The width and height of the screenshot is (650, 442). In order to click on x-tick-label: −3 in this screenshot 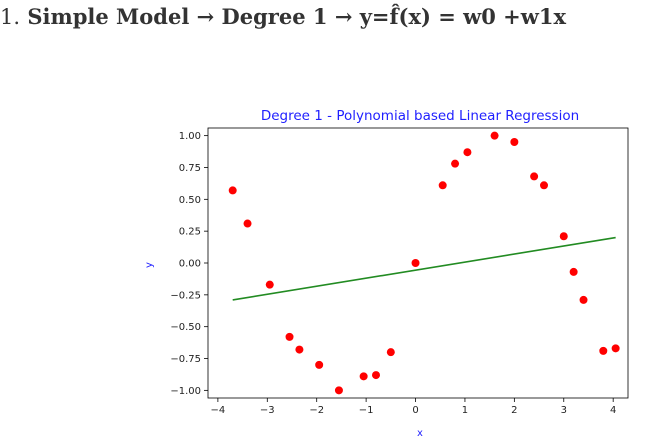, I will do `click(267, 410)`.